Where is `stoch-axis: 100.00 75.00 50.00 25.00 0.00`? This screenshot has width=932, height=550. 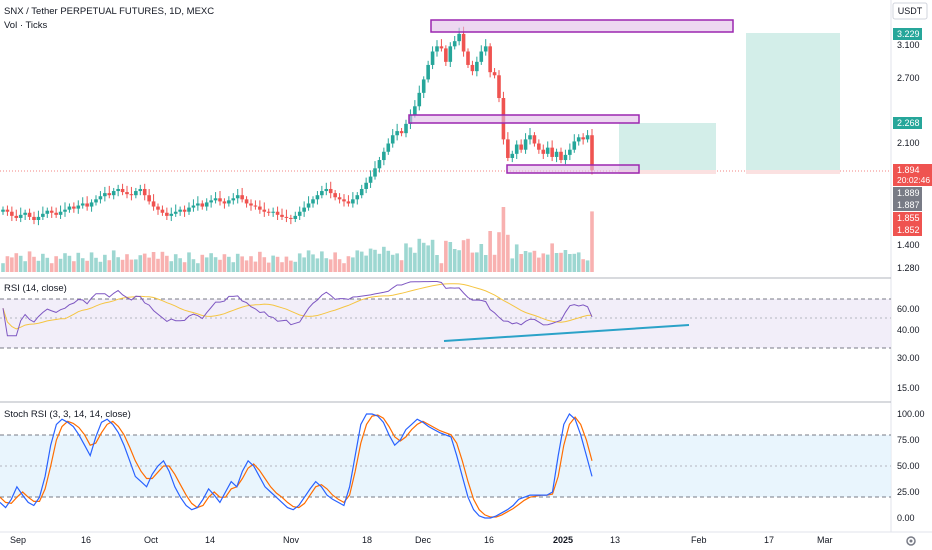
stoch-axis: 100.00 75.00 50.00 25.00 0.00 is located at coordinates (911, 466).